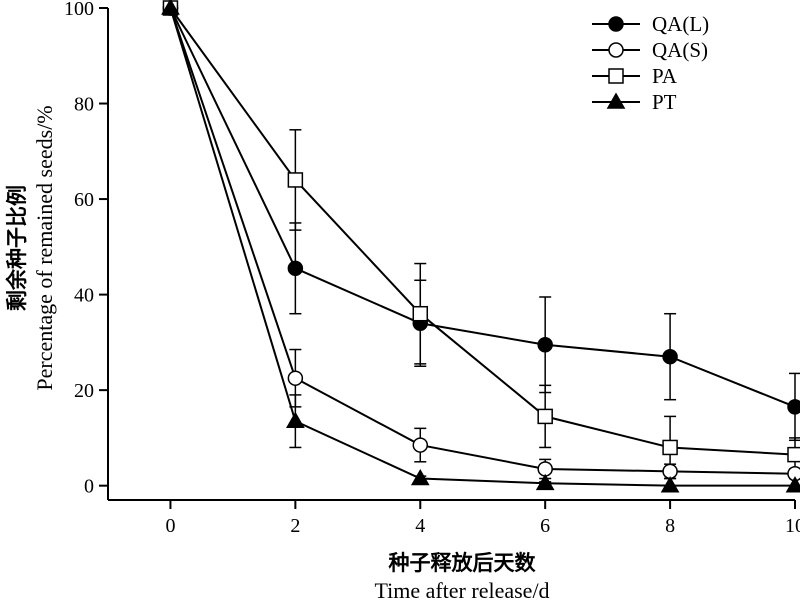 Image resolution: width=800 pixels, height=605 pixels. Describe the element at coordinates (545, 526) in the screenshot. I see `x-tick-label: 6` at that location.